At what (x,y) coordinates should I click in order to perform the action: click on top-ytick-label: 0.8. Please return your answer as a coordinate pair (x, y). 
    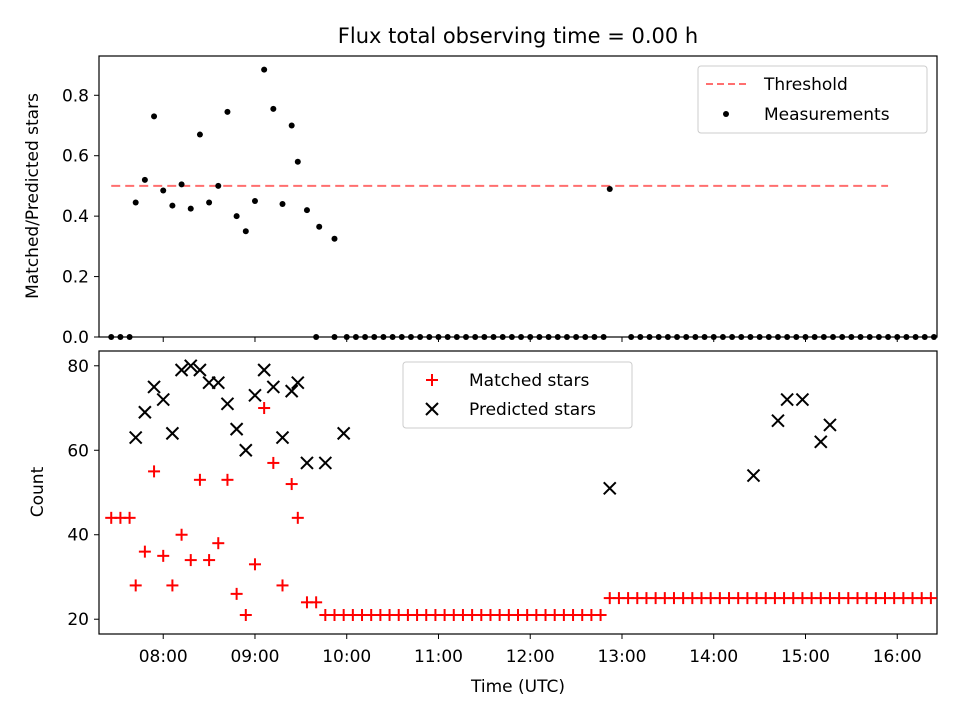
    Looking at the image, I should click on (75, 96).